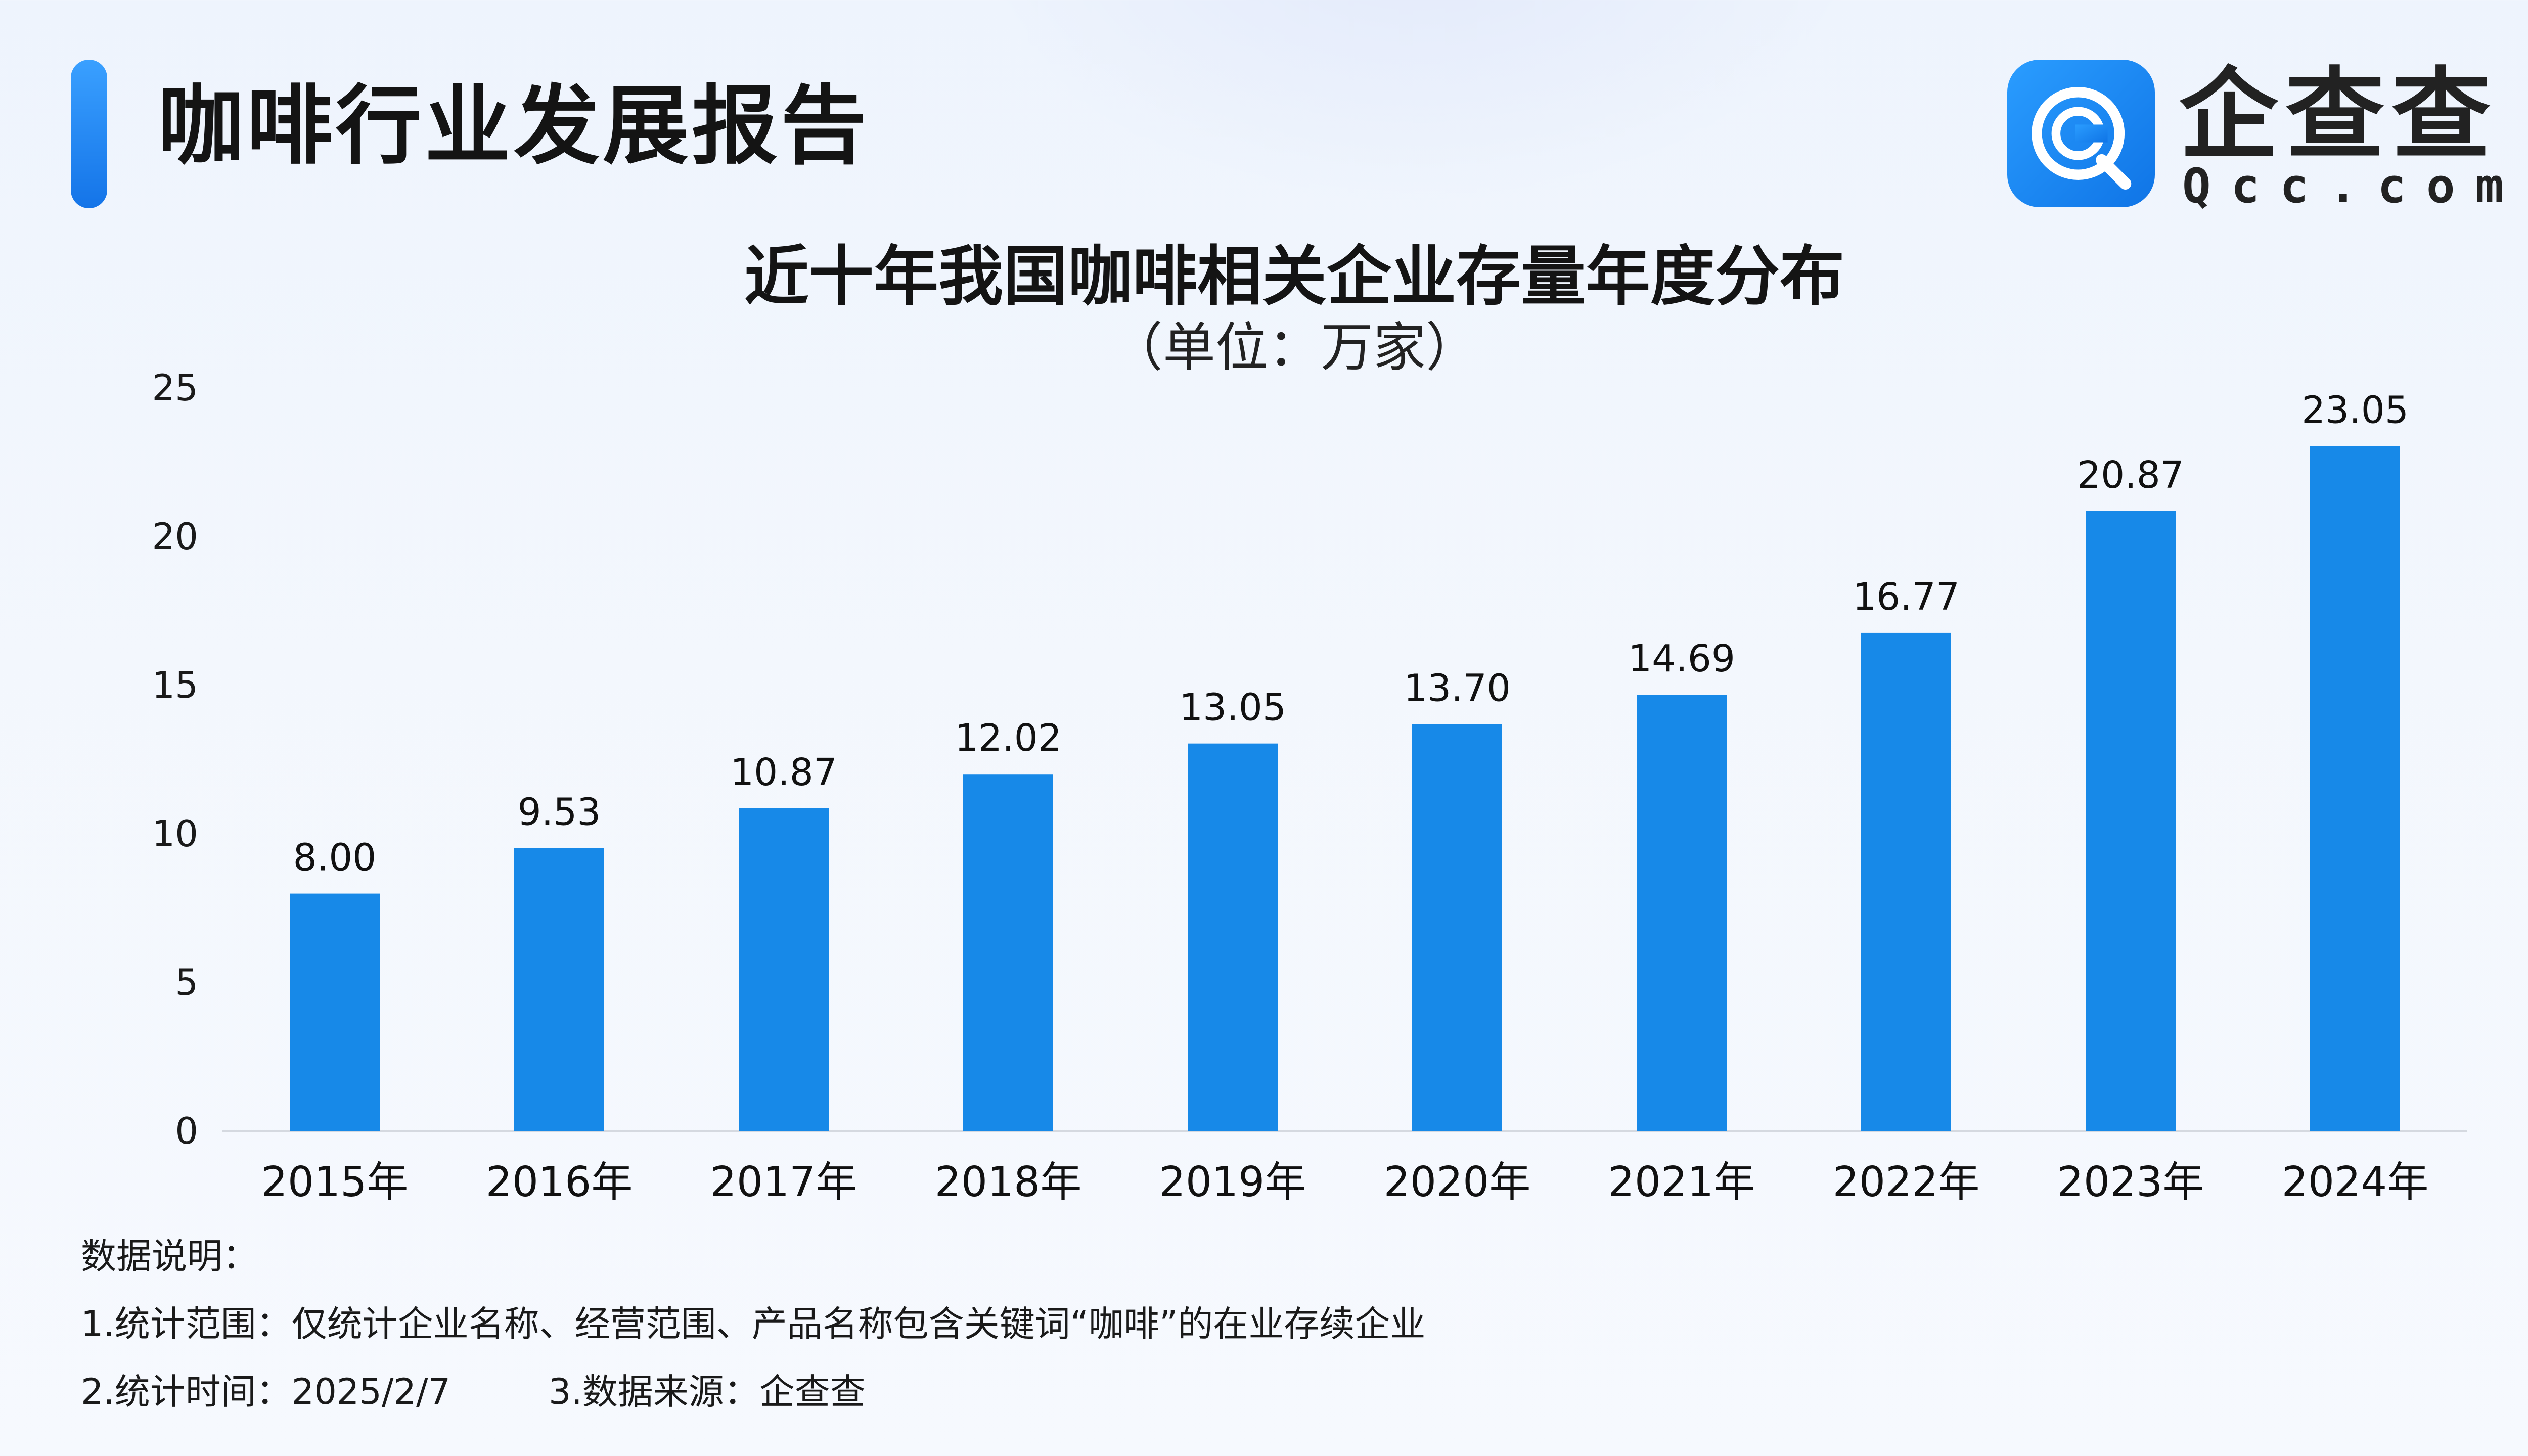 The width and height of the screenshot is (2528, 1456). What do you see at coordinates (560, 812) in the screenshot?
I see `bar-value-label: 9.53` at bounding box center [560, 812].